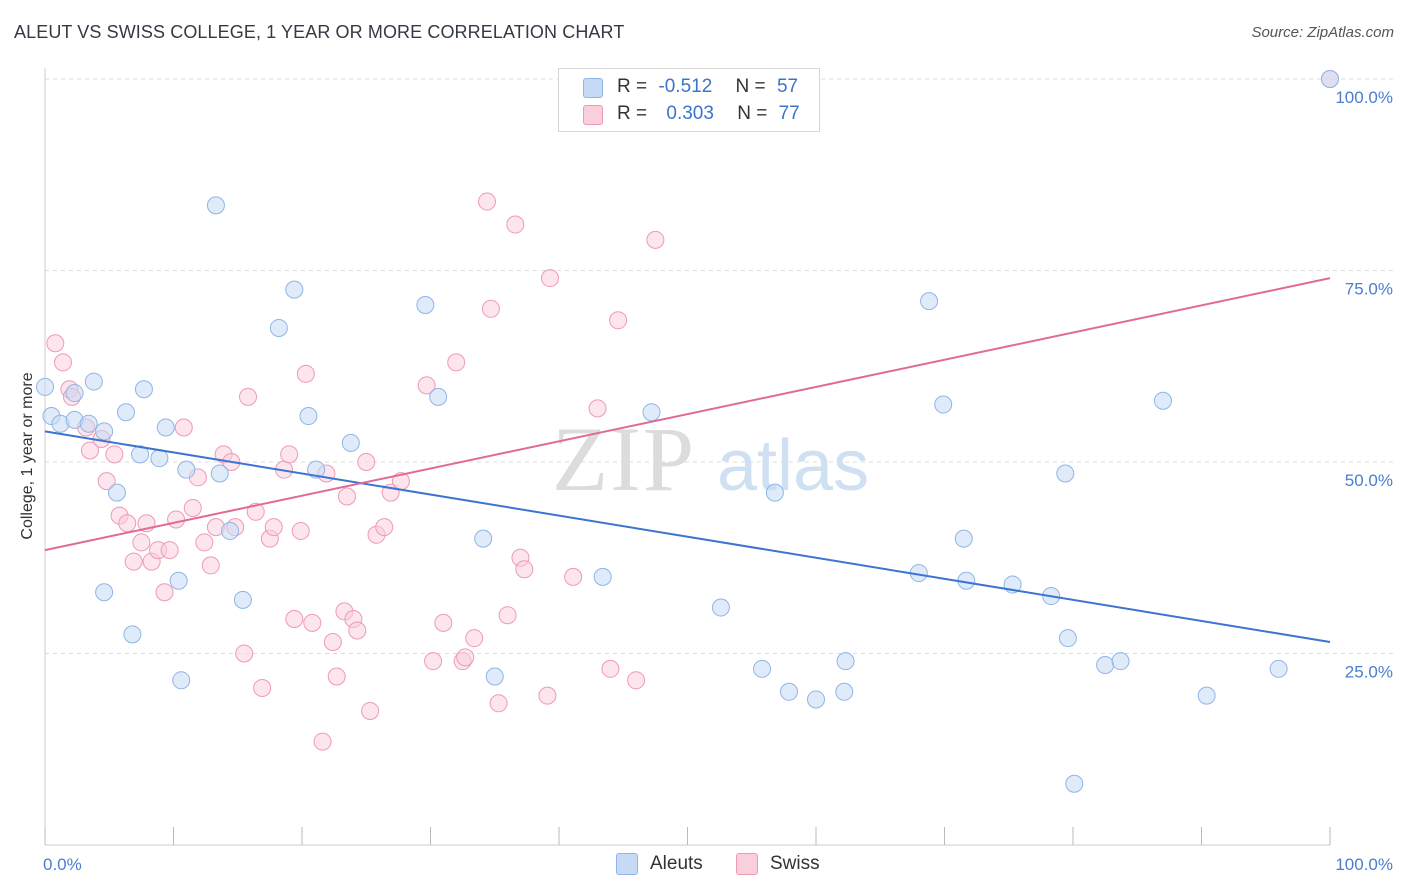  I want to click on legend-item-swiss: Swiss, so click(778, 864).